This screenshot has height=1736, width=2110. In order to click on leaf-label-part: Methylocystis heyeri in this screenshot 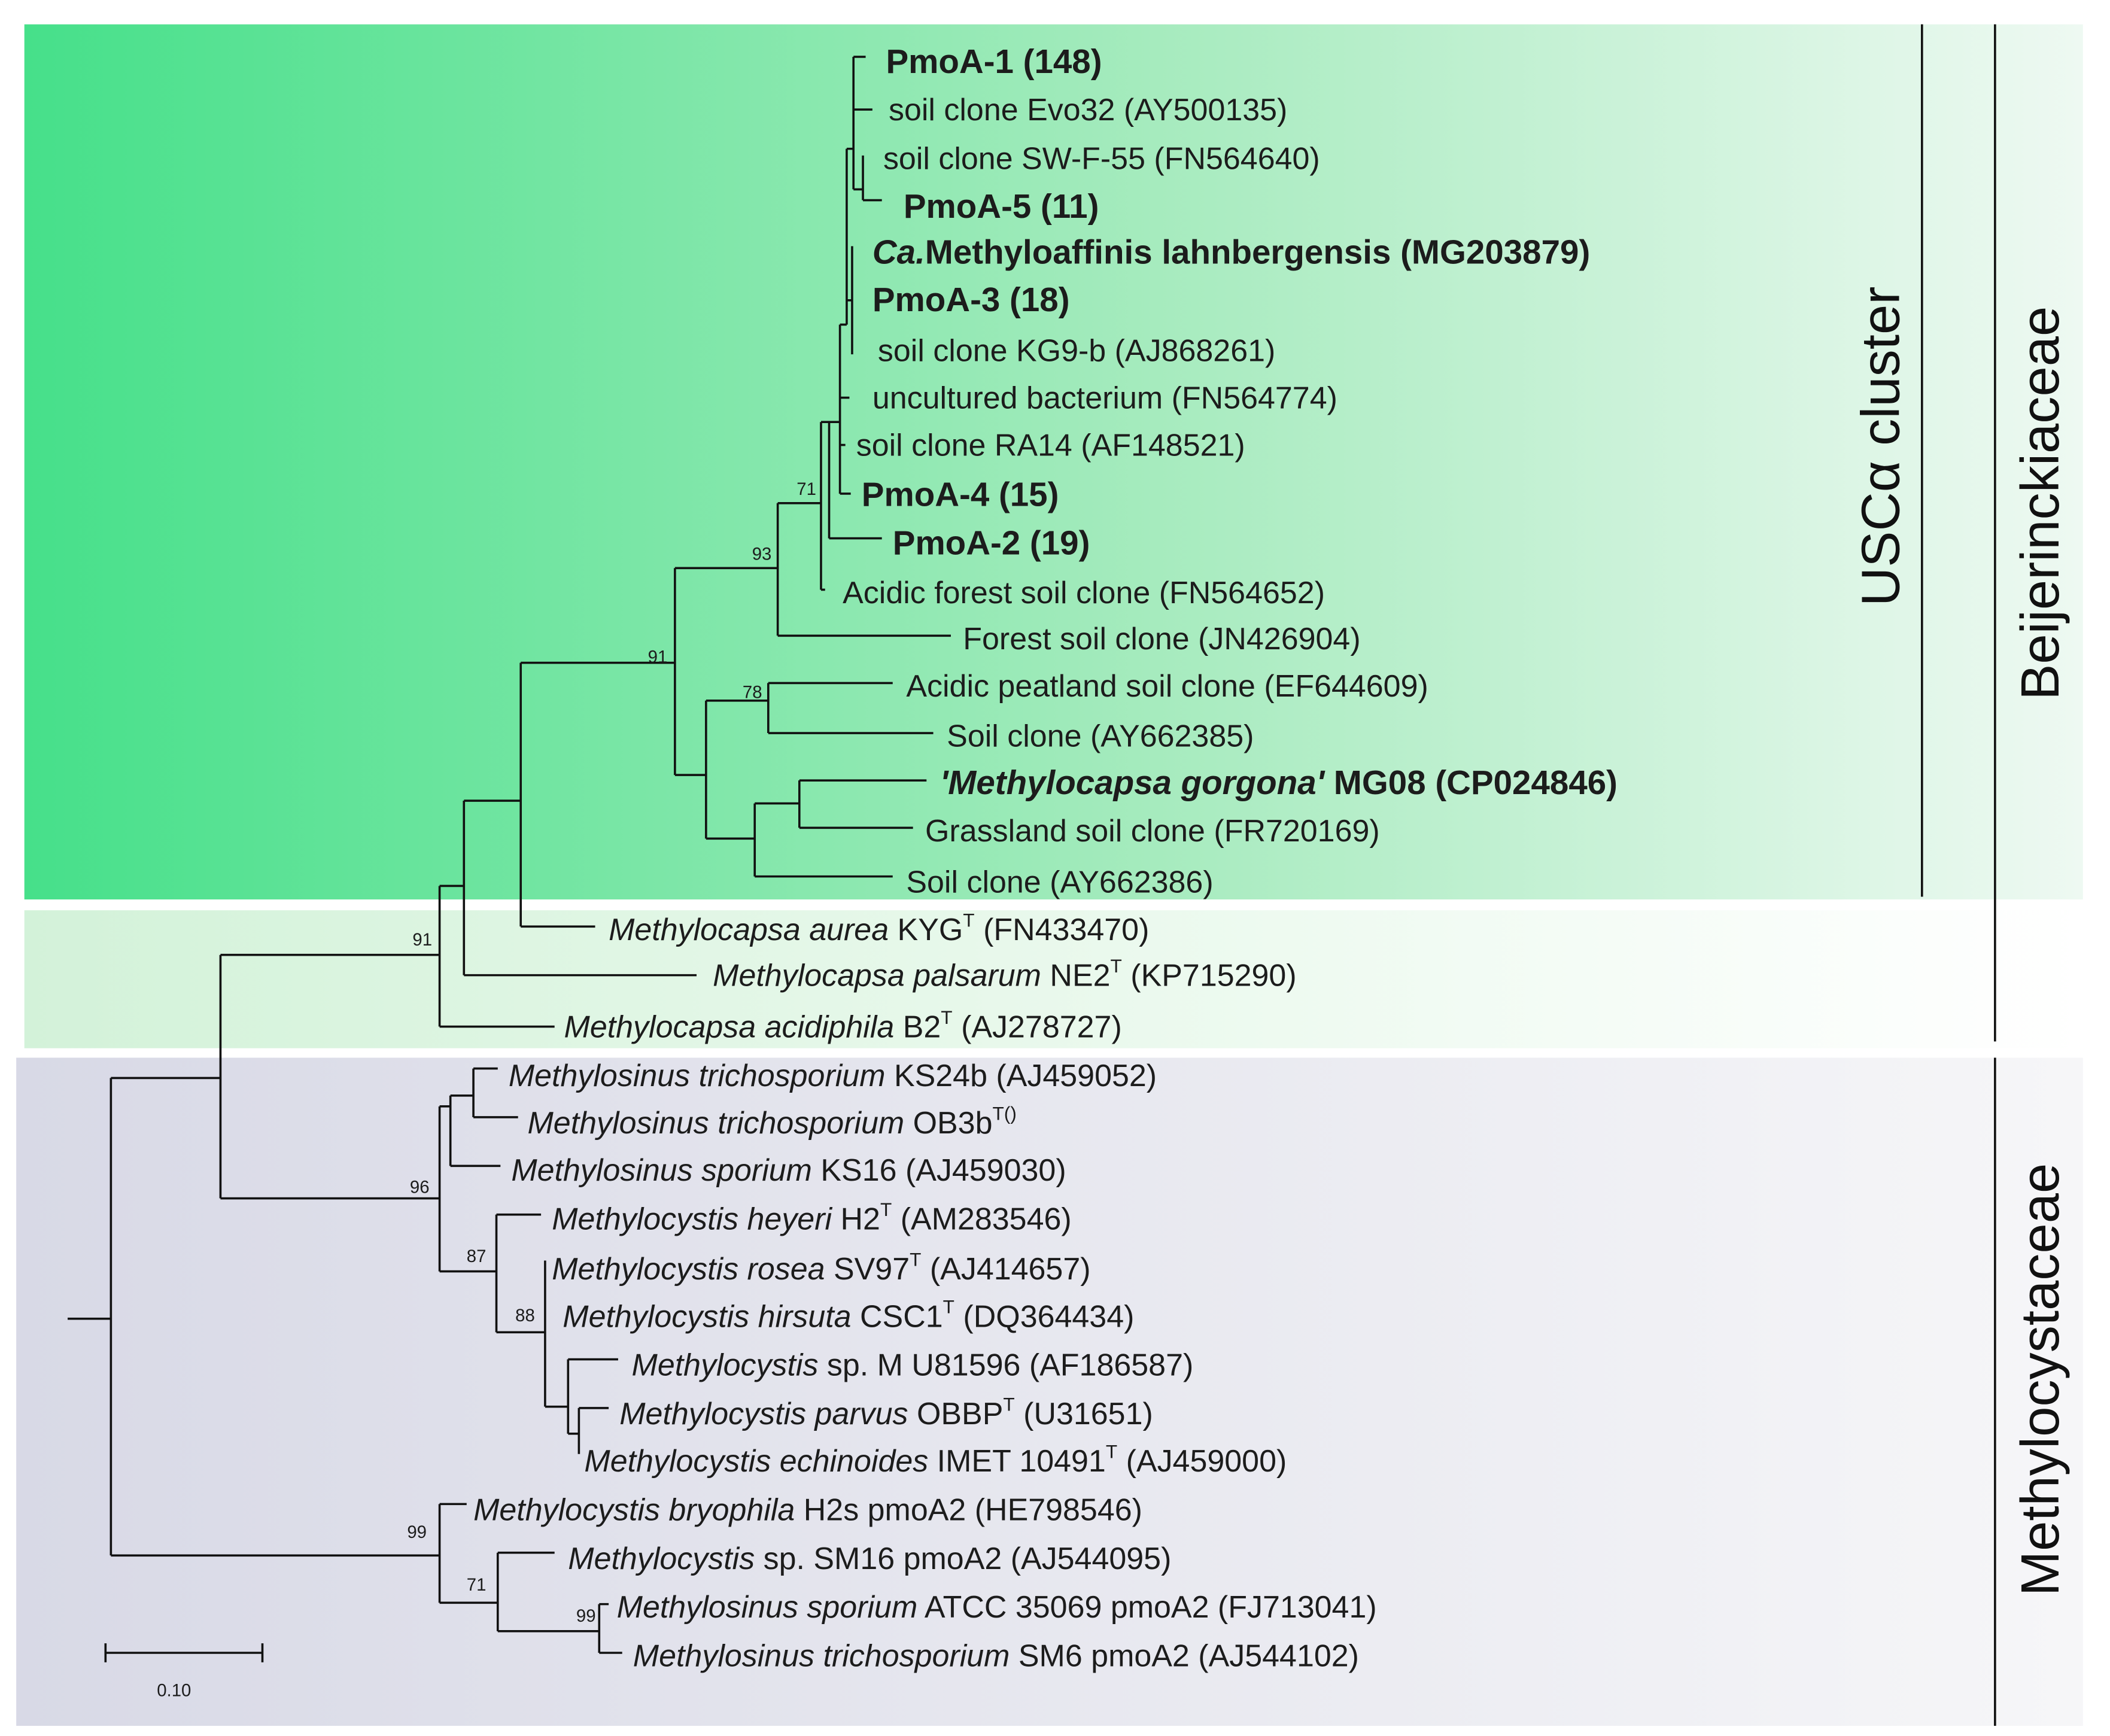, I will do `click(692, 1219)`.